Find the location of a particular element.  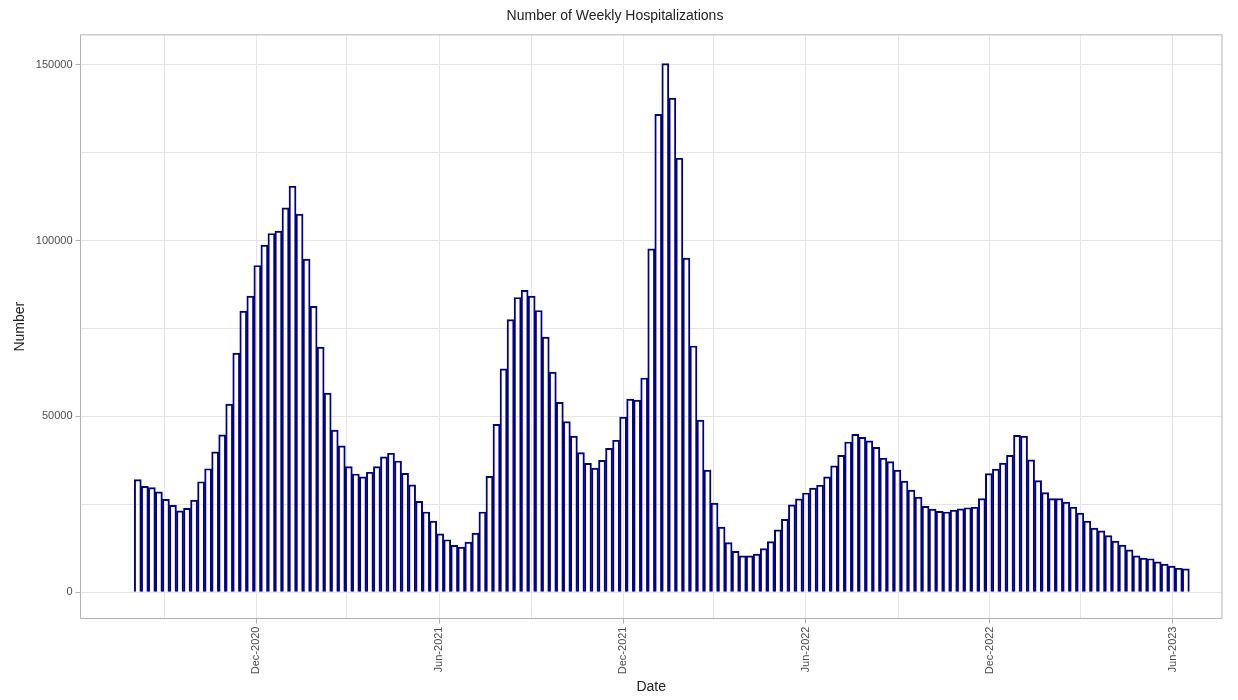

x-tick-label: Jun-2023 is located at coordinates (1171, 649).